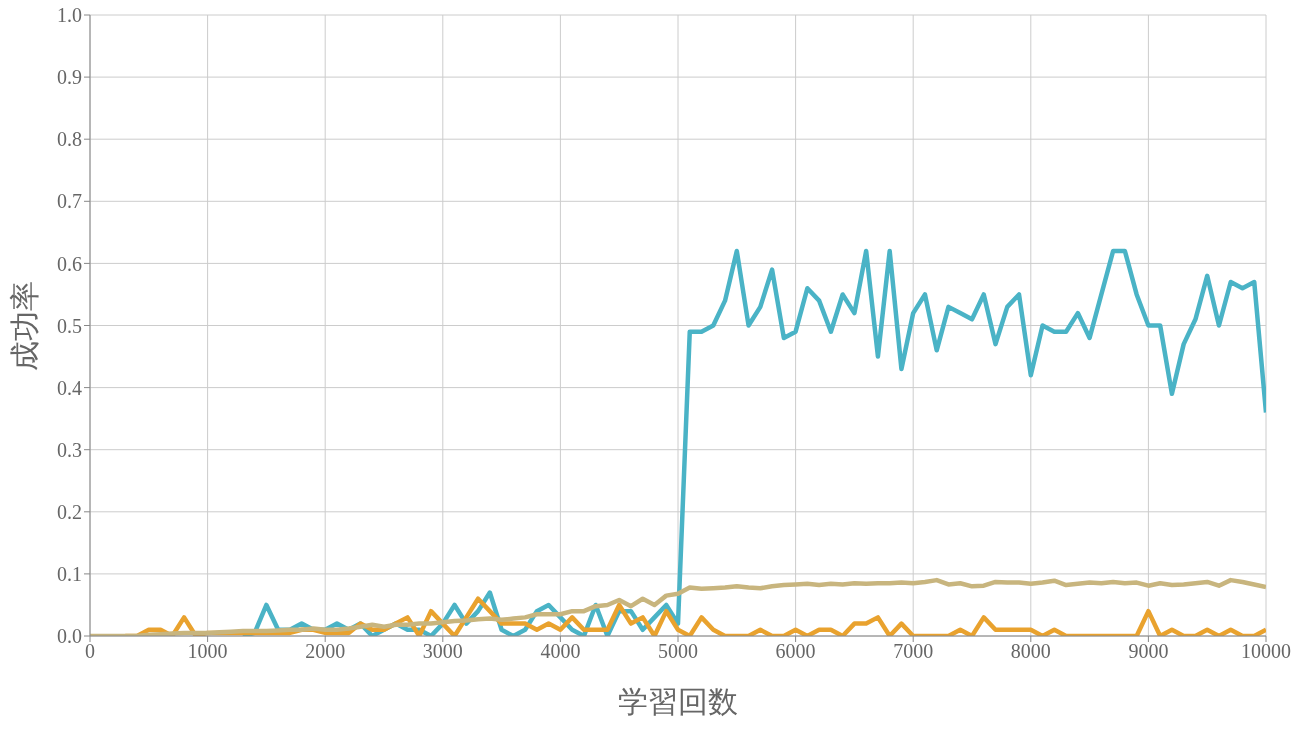 This screenshot has width=1303, height=735. I want to click on x-tick-label: 3000, so click(442, 651).